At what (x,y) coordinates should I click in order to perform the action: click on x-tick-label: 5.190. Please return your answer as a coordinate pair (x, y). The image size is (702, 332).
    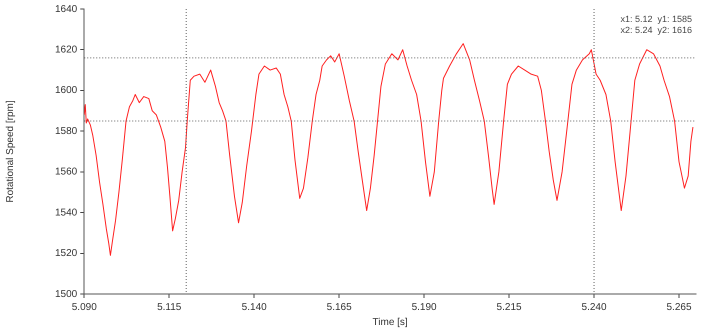
    Looking at the image, I should click on (425, 307).